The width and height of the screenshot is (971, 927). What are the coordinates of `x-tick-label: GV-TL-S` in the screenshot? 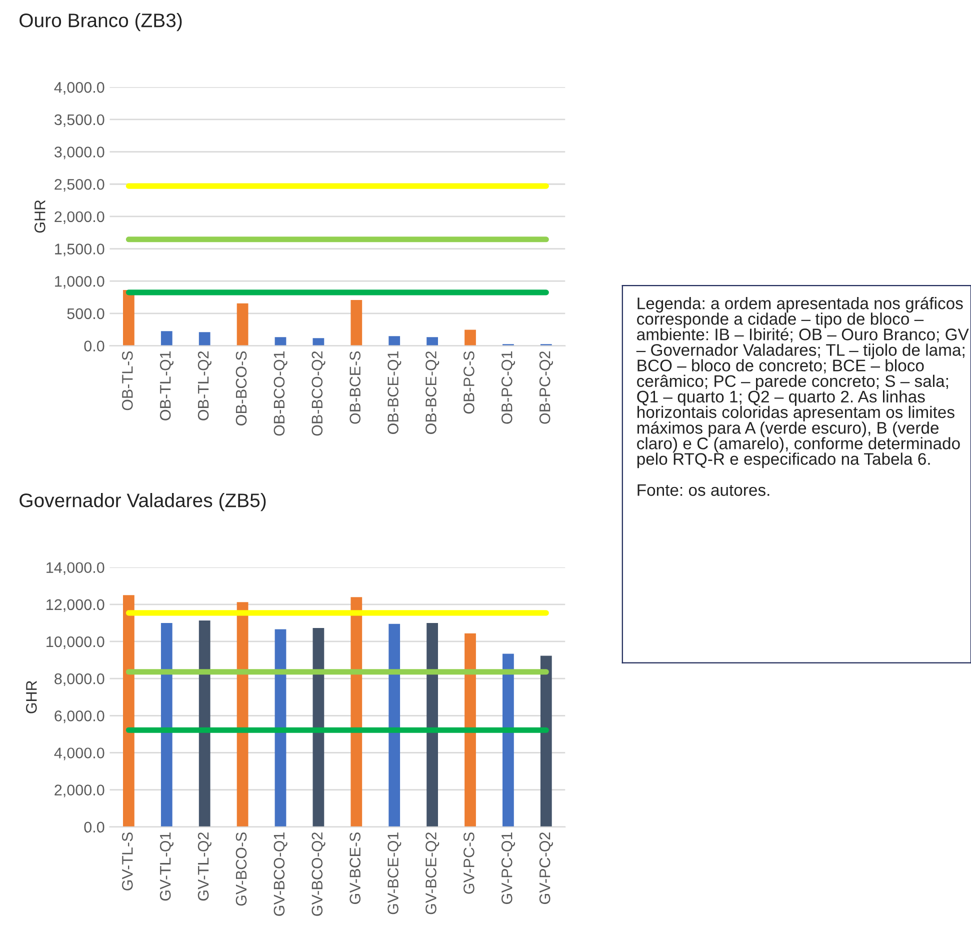 It's located at (127, 861).